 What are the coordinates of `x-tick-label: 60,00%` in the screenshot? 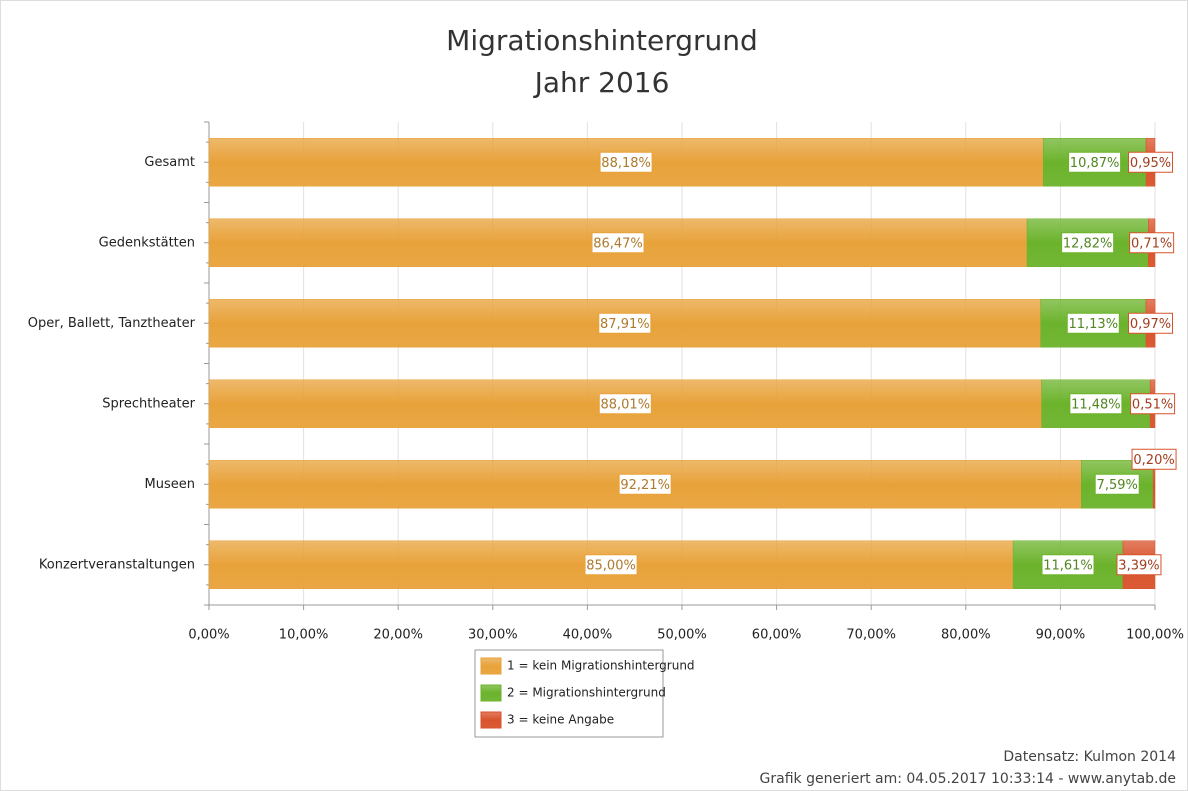 It's located at (777, 635).